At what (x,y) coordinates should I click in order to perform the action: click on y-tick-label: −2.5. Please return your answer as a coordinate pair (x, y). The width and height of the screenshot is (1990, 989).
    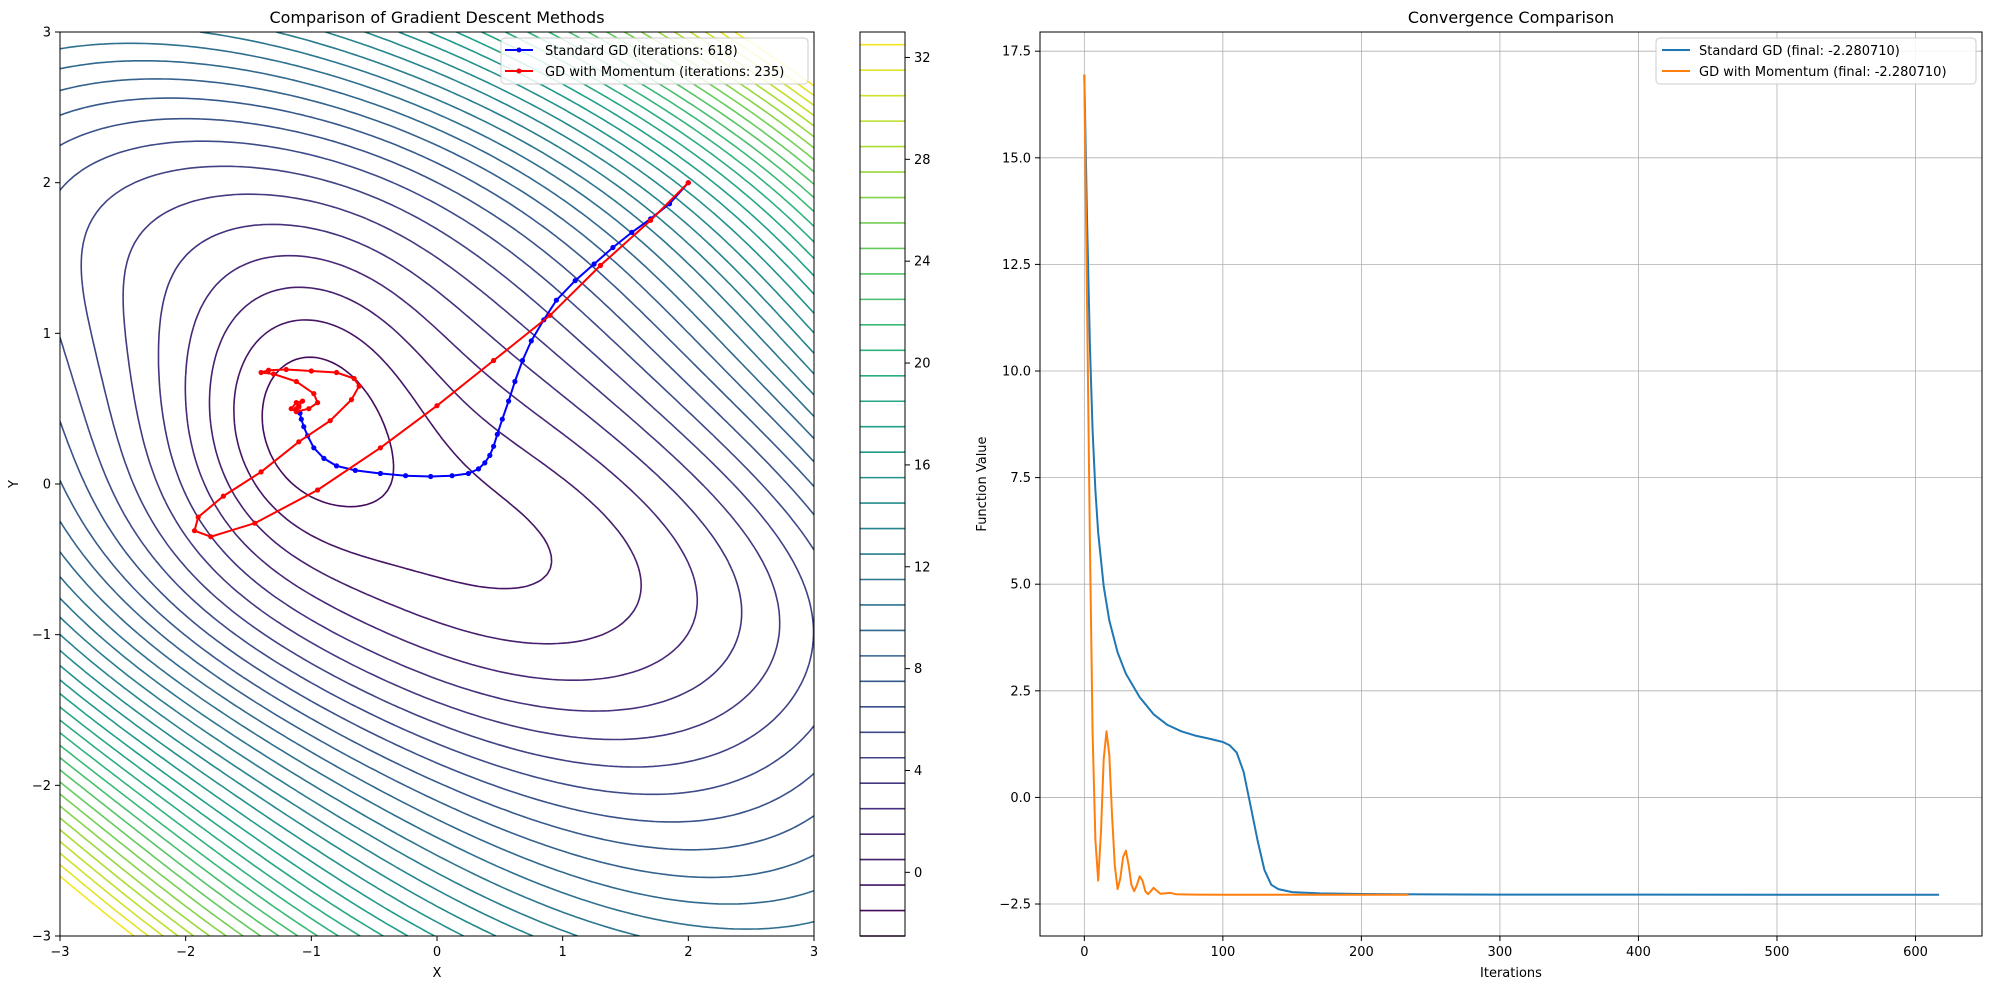
    Looking at the image, I should click on (1015, 905).